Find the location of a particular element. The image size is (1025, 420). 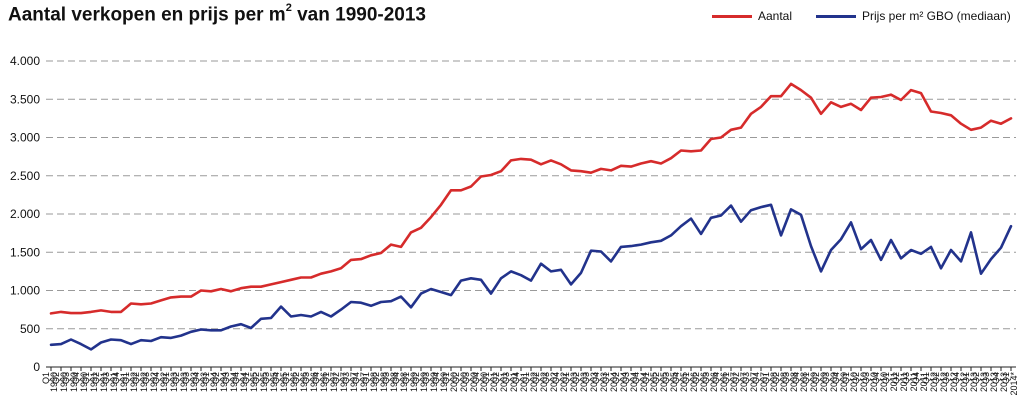

legend-item-aantal: Aantal is located at coordinates (752, 16).